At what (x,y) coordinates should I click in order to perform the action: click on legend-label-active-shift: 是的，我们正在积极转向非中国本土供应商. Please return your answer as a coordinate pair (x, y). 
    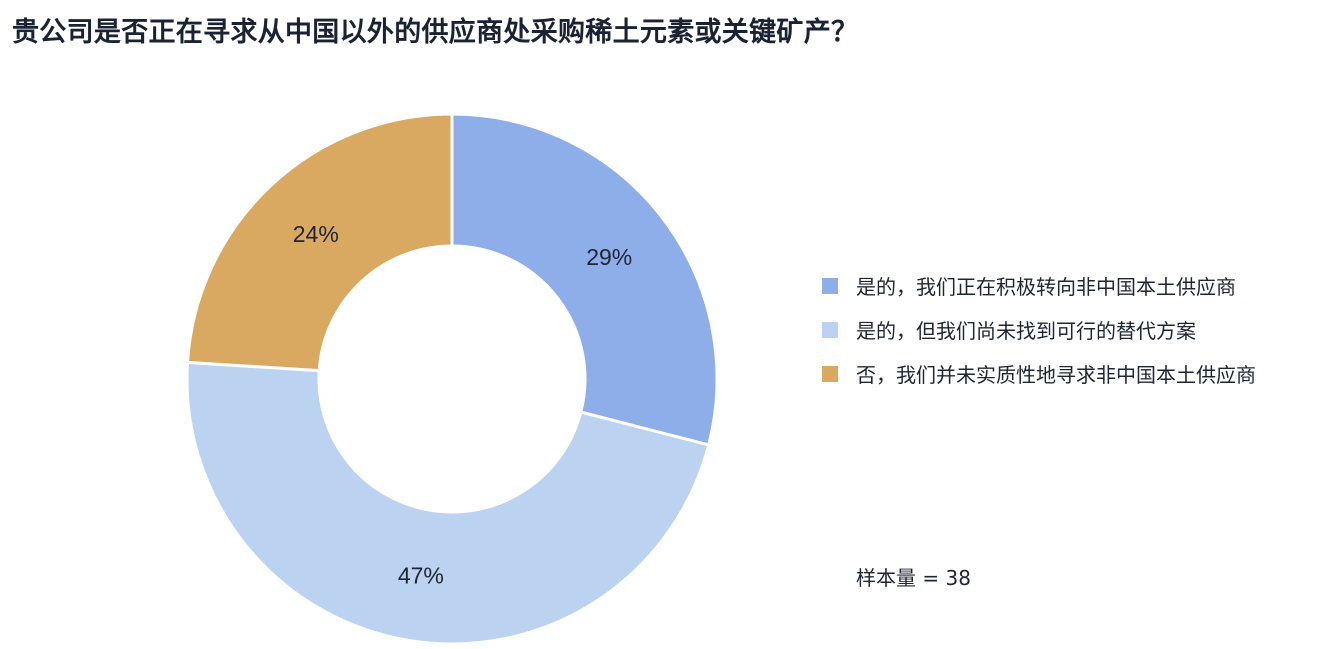
    Looking at the image, I should click on (1046, 287).